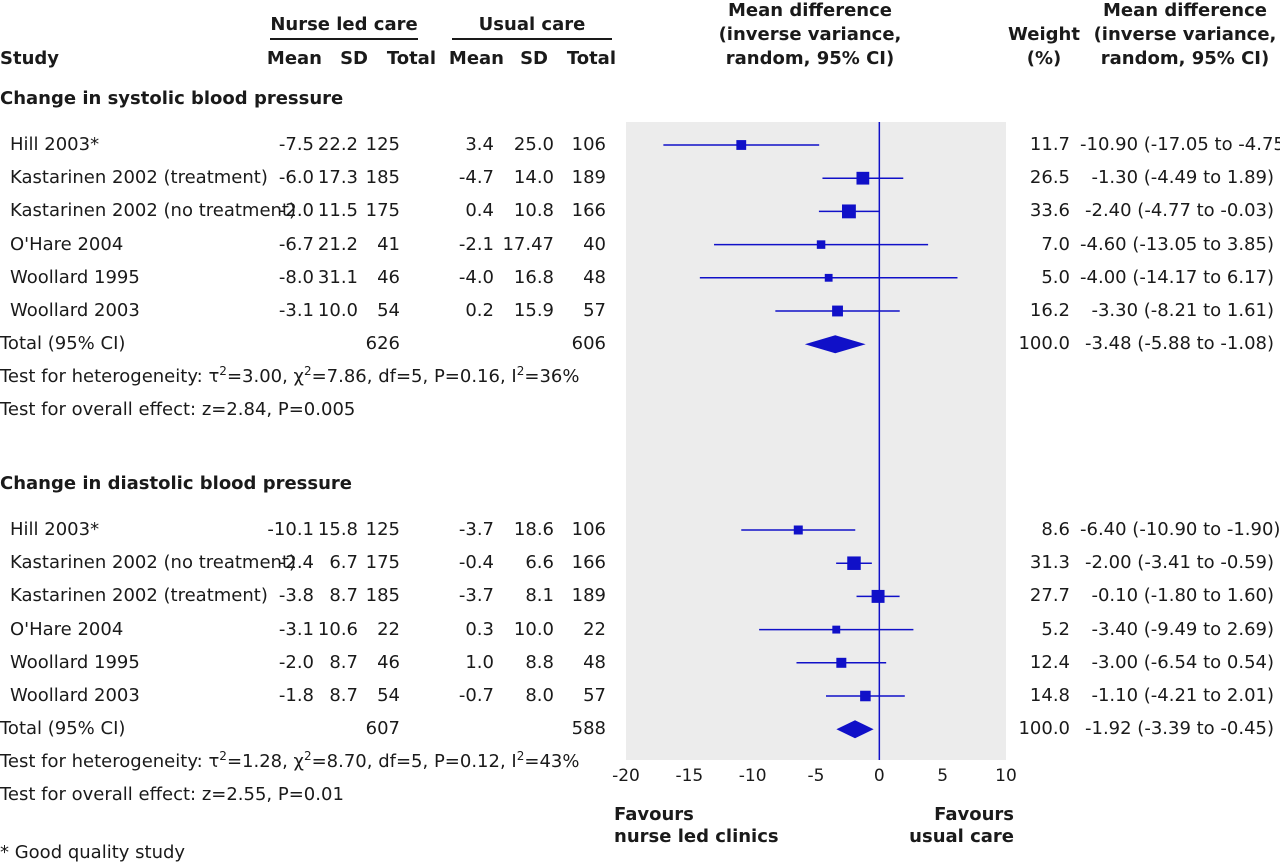  Describe the element at coordinates (176, 483) in the screenshot. I see `section-title: Change in diastolic blood pressure` at that location.